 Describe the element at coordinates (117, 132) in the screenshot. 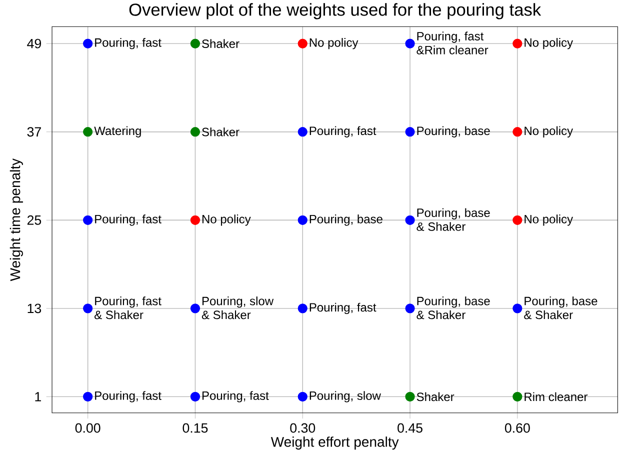

I see `annotation: Watering` at that location.